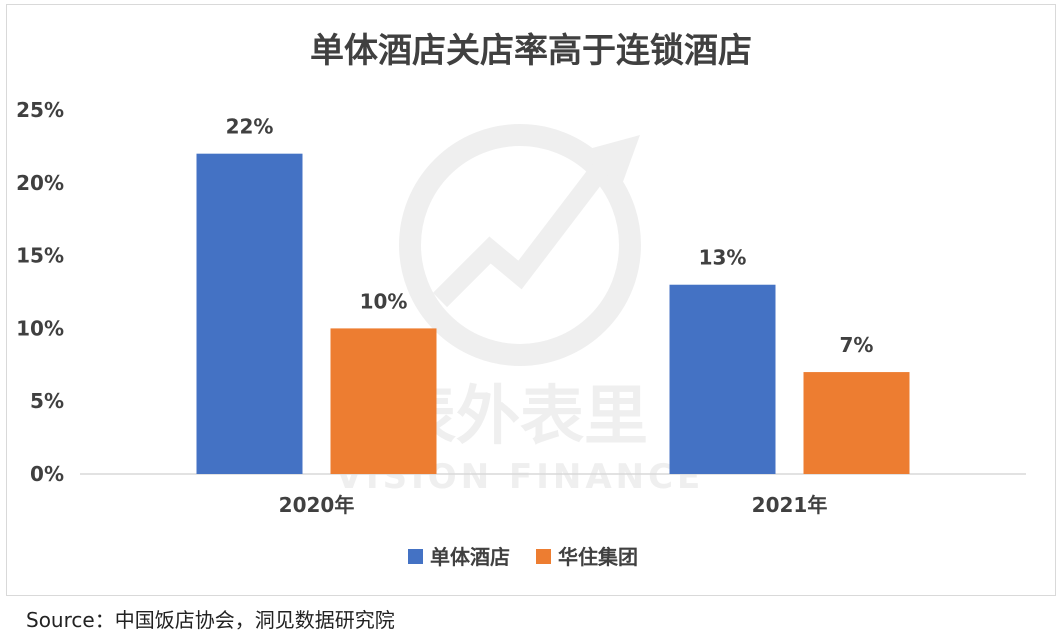 The width and height of the screenshot is (1062, 640). I want to click on watermark-arrow-line, so click(520, 235).